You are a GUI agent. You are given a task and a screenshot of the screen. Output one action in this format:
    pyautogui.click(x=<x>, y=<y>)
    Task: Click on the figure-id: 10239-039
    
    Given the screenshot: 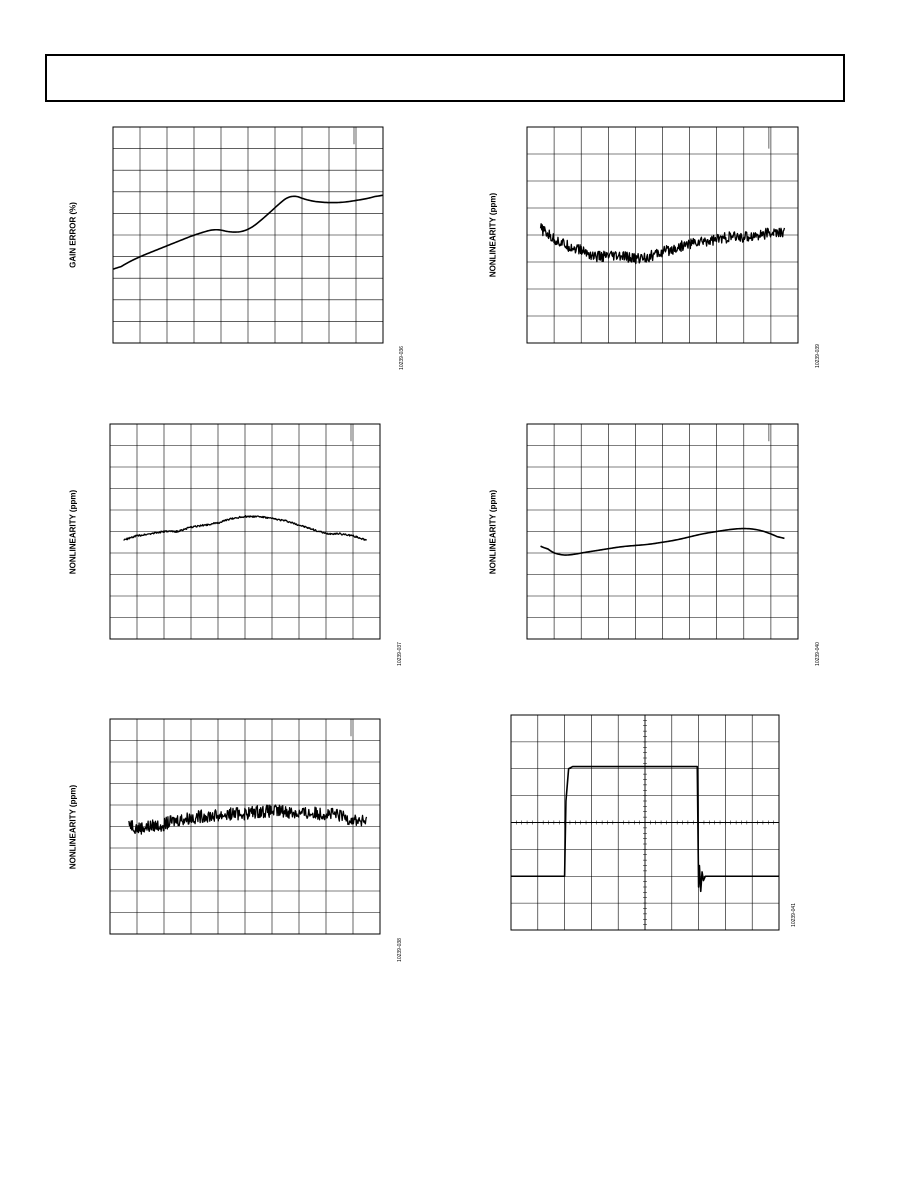 What is the action you would take?
    pyautogui.click(x=818, y=356)
    